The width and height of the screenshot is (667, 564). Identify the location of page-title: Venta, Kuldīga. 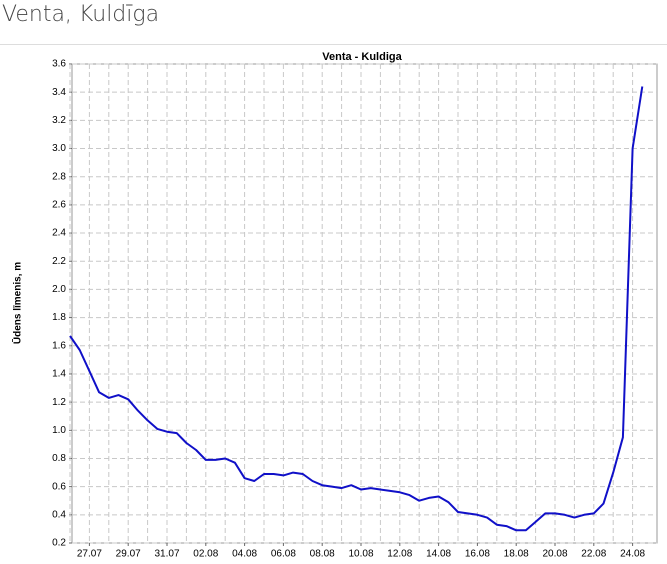
(81, 14).